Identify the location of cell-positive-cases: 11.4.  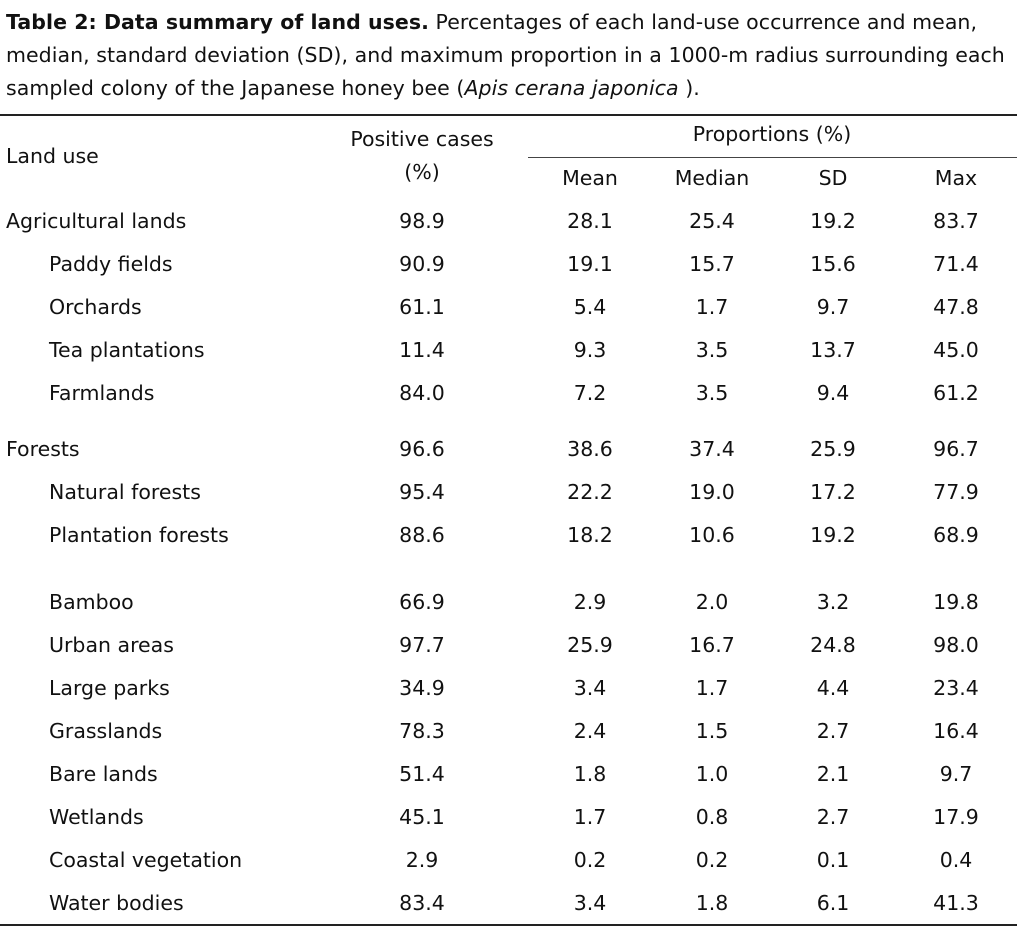
(422, 350).